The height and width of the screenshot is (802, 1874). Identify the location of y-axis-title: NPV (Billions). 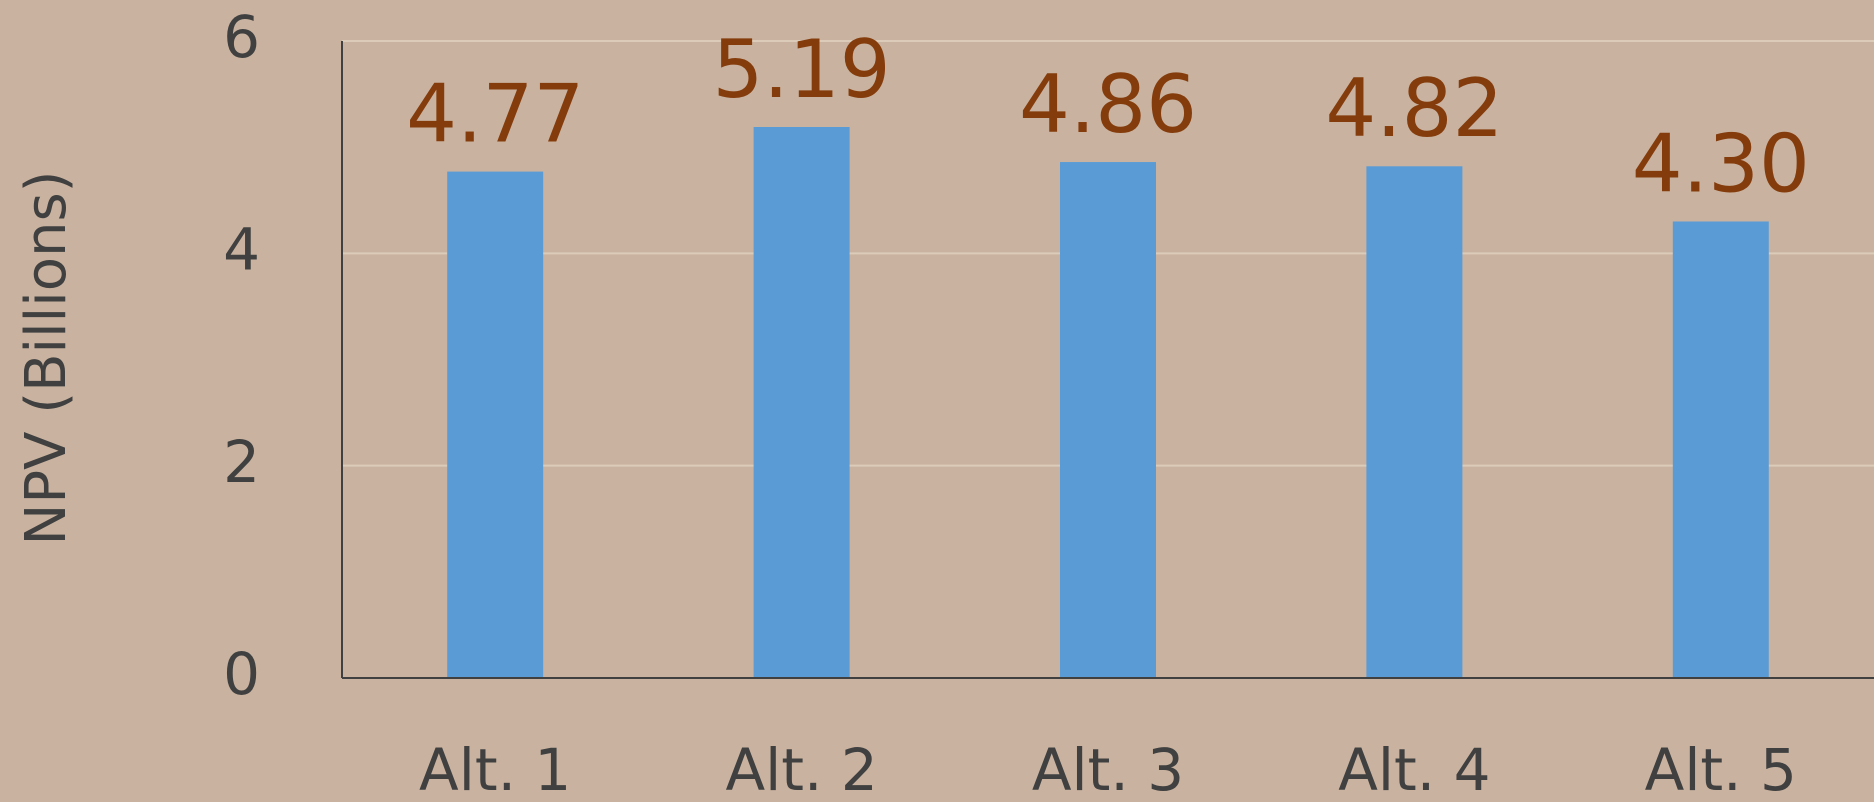
(46, 357).